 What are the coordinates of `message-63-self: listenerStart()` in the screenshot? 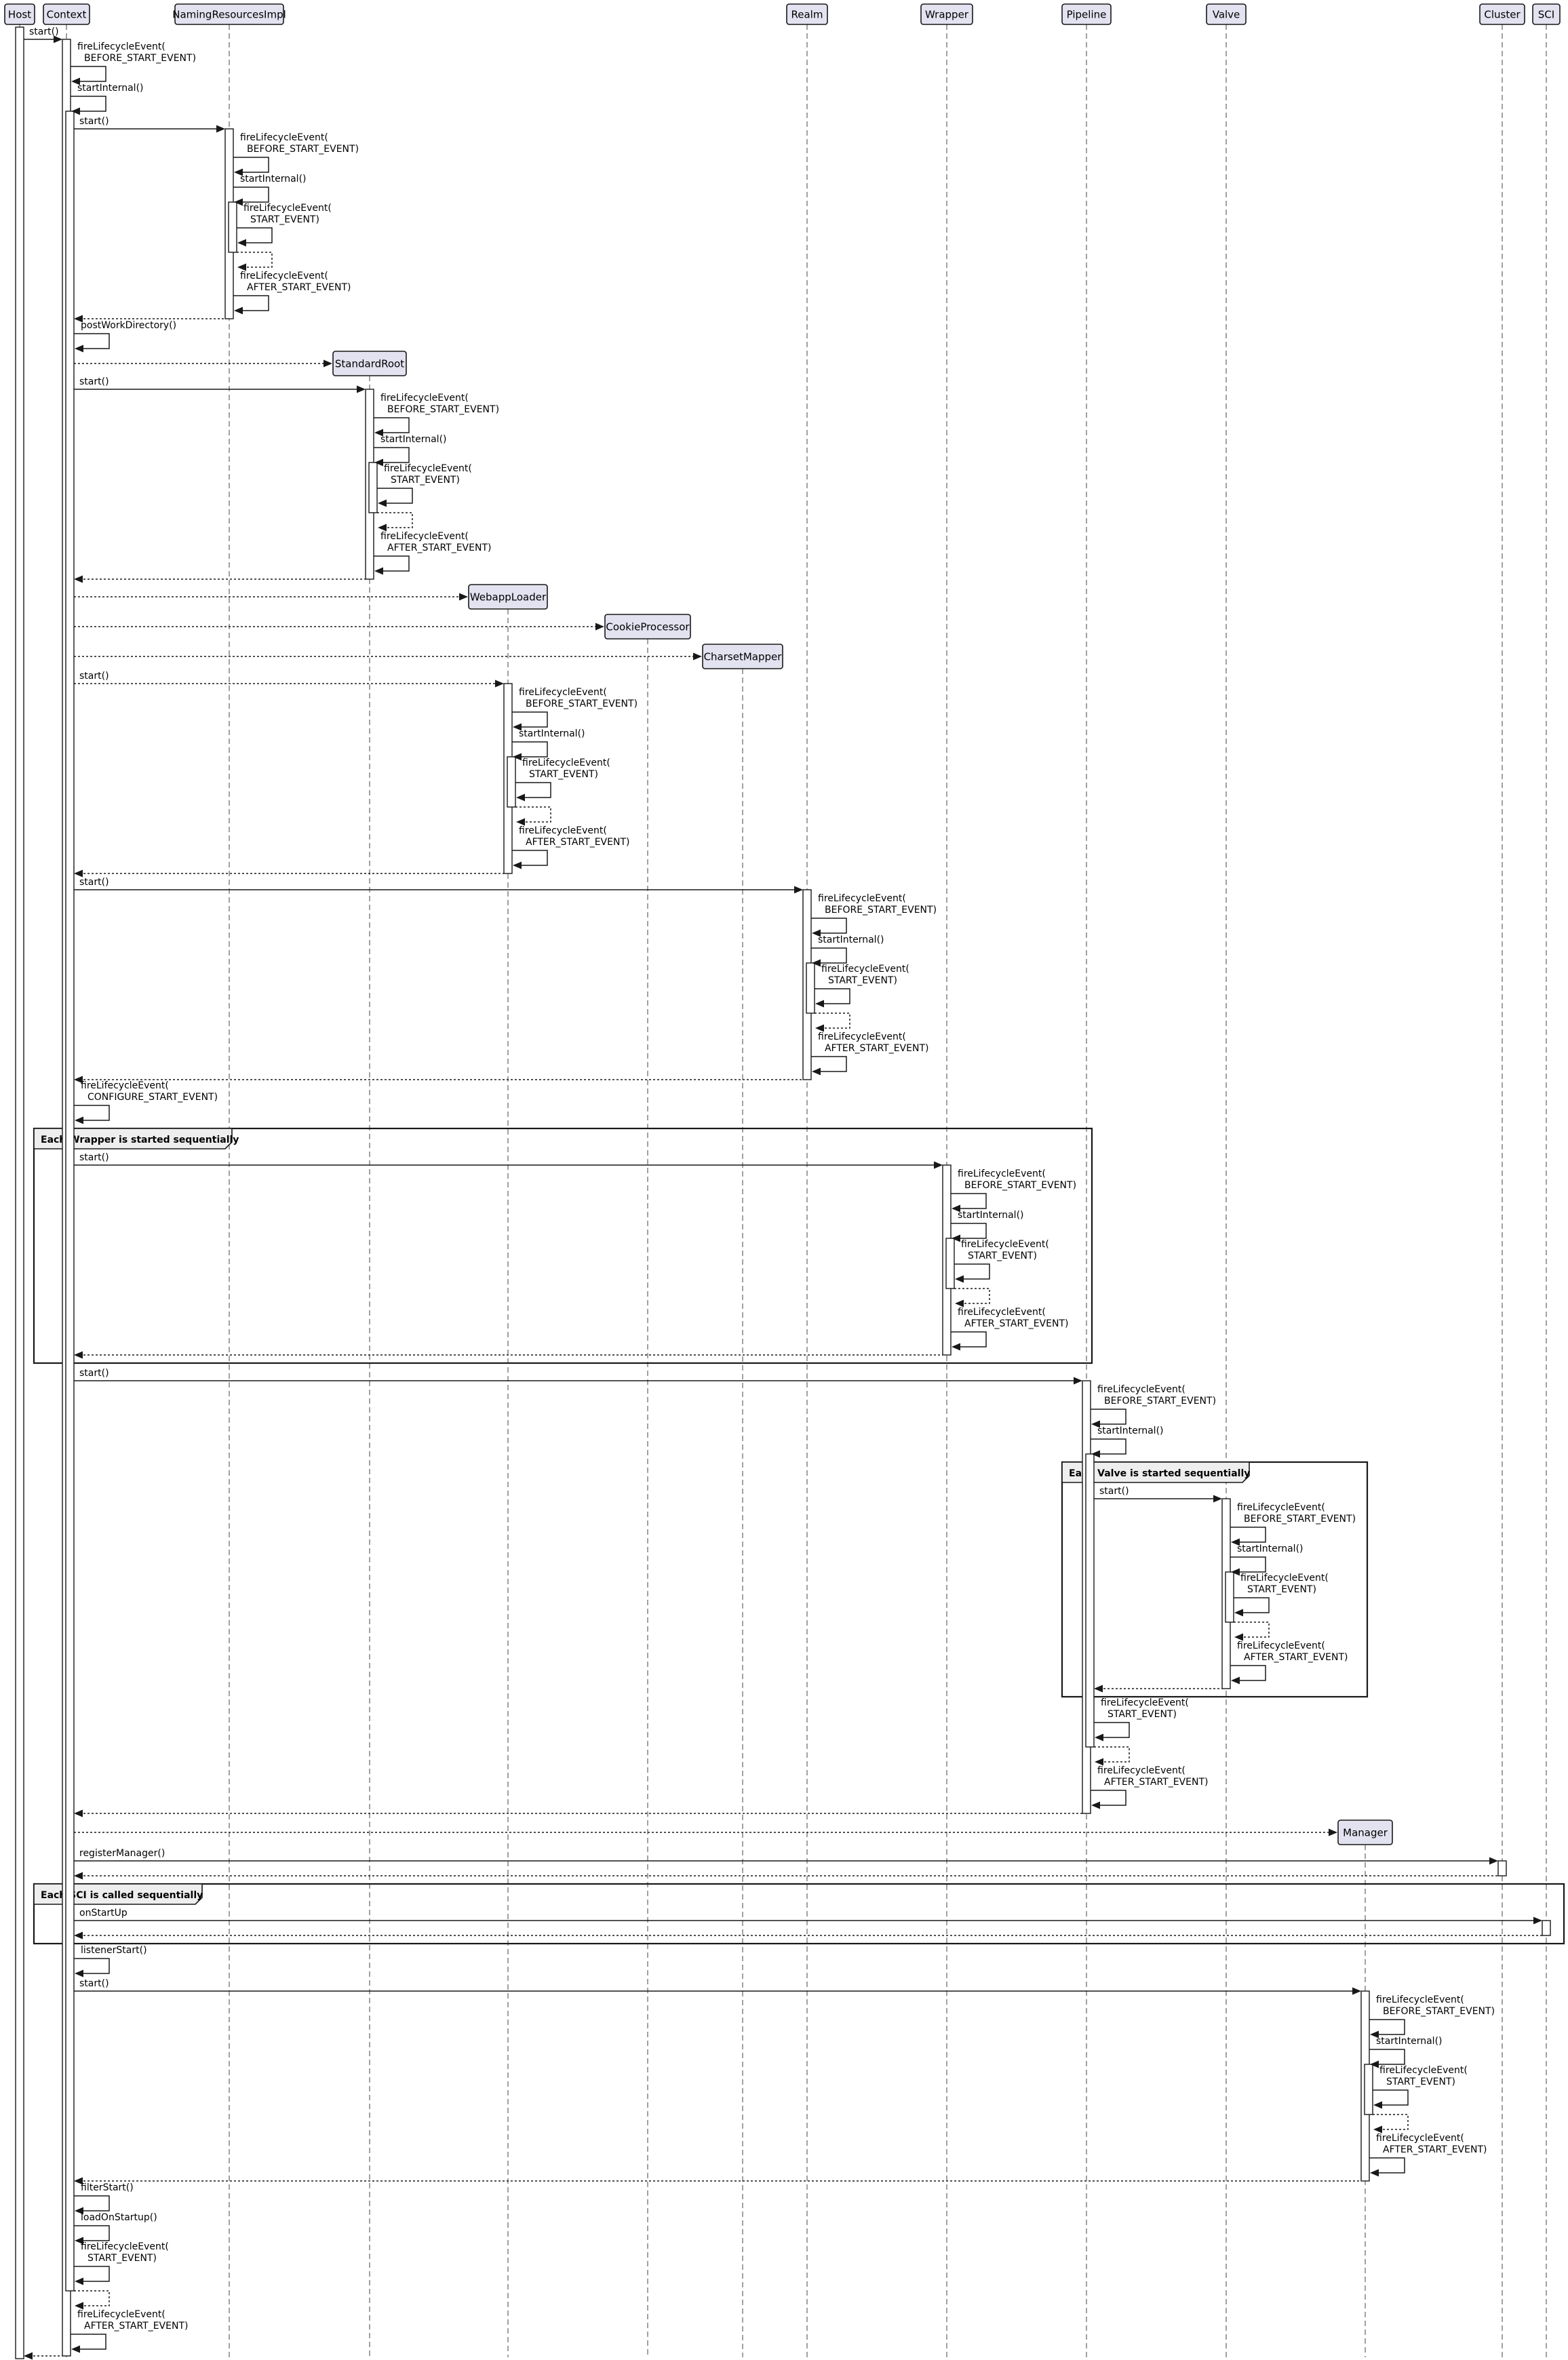 It's located at (110, 1961).